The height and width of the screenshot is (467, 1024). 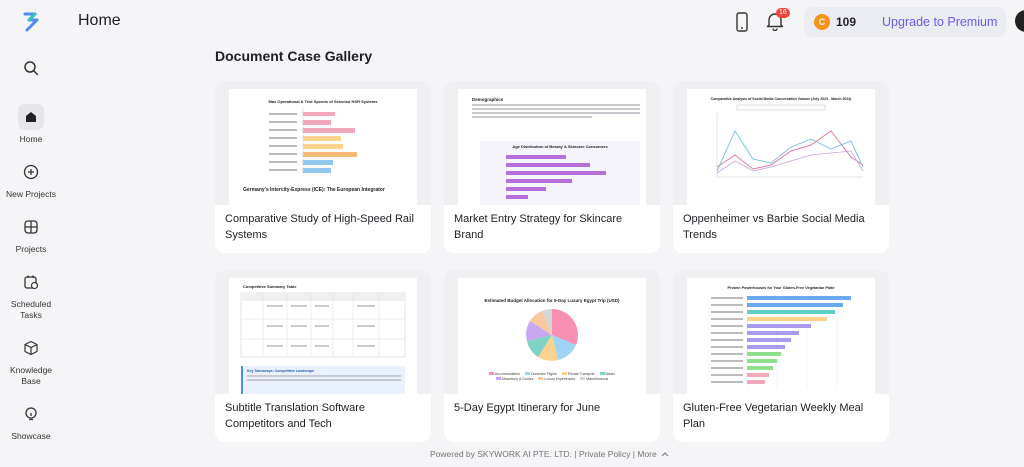 What do you see at coordinates (31, 194) in the screenshot?
I see `sidebar-item-label: New Projects` at bounding box center [31, 194].